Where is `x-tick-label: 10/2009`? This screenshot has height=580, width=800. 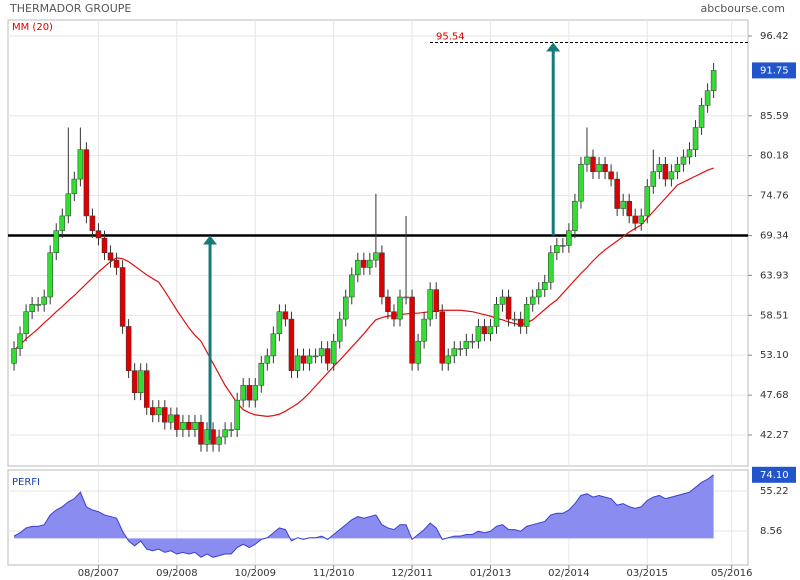 x-tick-label: 10/2009 is located at coordinates (255, 573).